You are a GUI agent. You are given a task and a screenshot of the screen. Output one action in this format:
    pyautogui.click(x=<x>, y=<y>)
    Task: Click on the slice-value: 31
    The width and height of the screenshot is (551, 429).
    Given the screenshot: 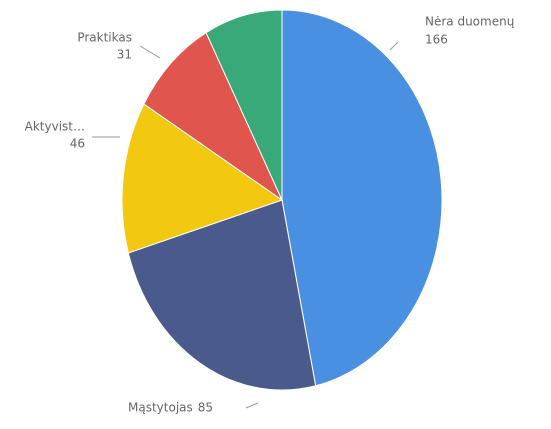 What is the action you would take?
    pyautogui.click(x=124, y=55)
    